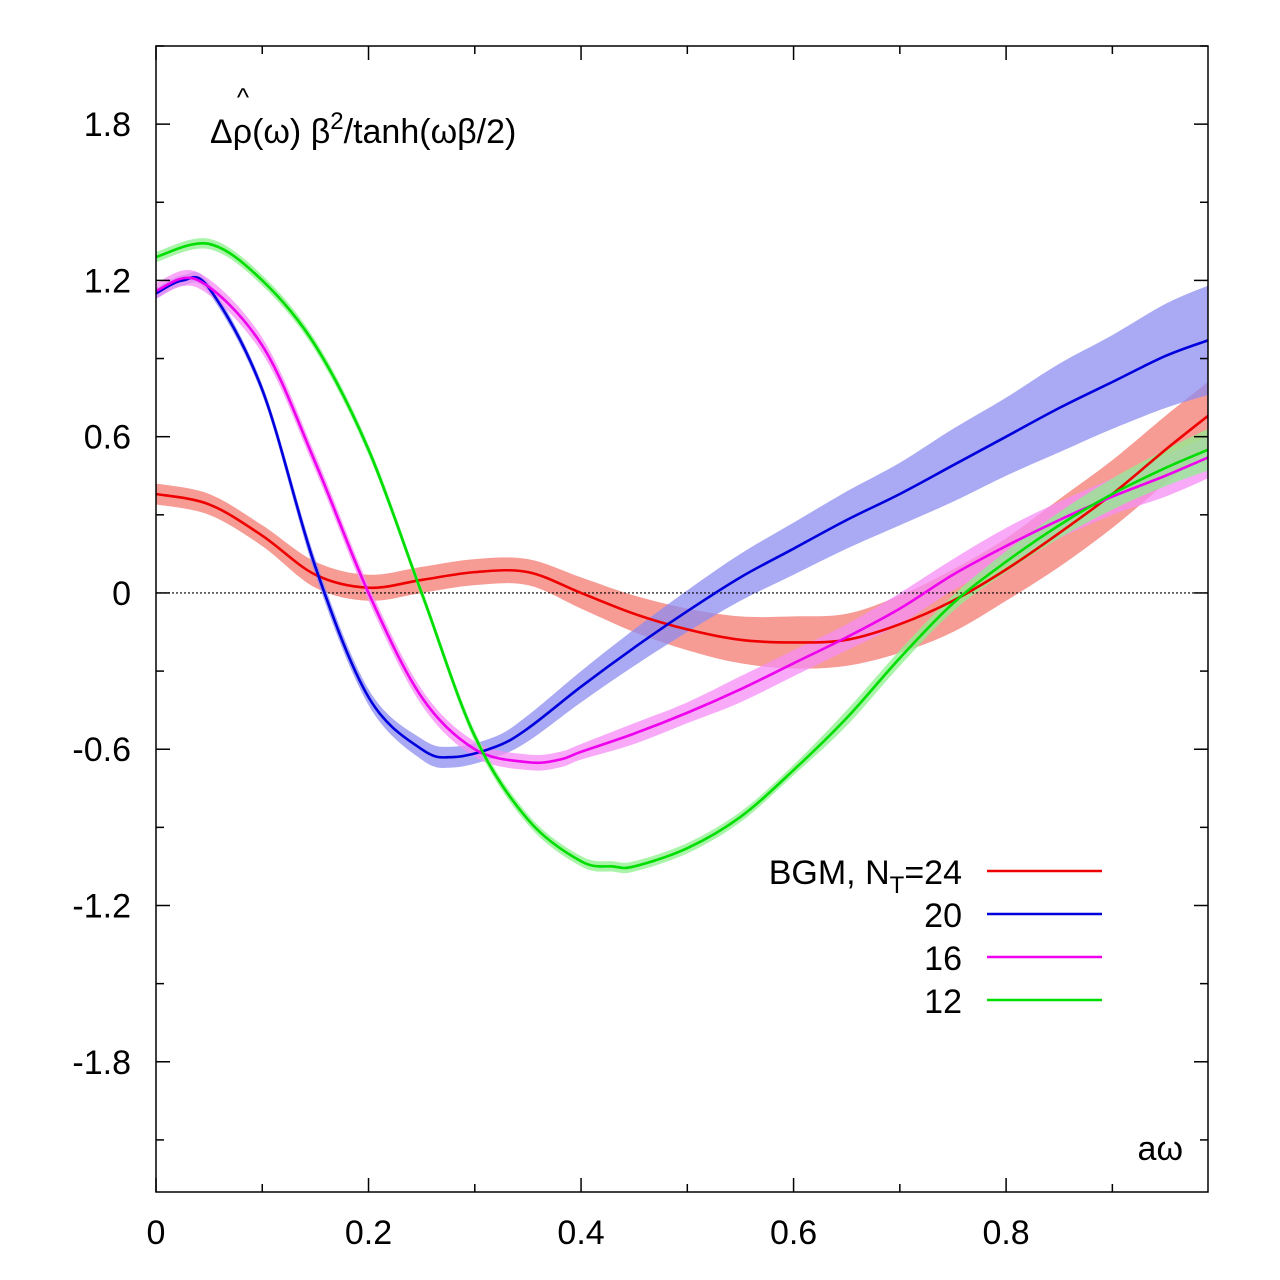 The image size is (1280, 1280). Describe the element at coordinates (943, 959) in the screenshot. I see `legend-label-16: 16` at that location.